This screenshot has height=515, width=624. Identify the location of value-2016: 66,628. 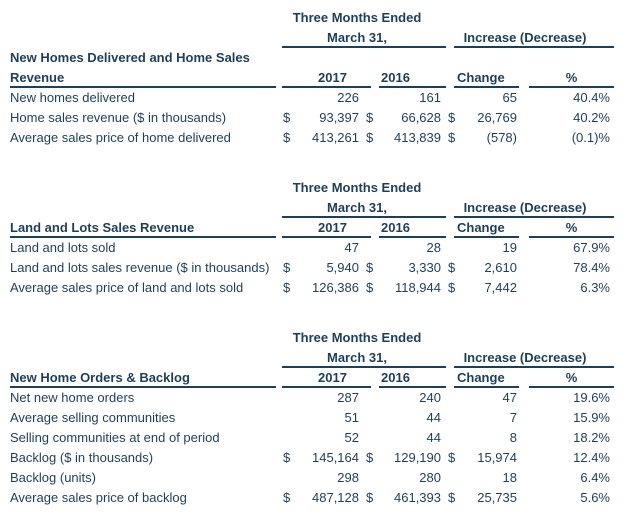
(421, 117).